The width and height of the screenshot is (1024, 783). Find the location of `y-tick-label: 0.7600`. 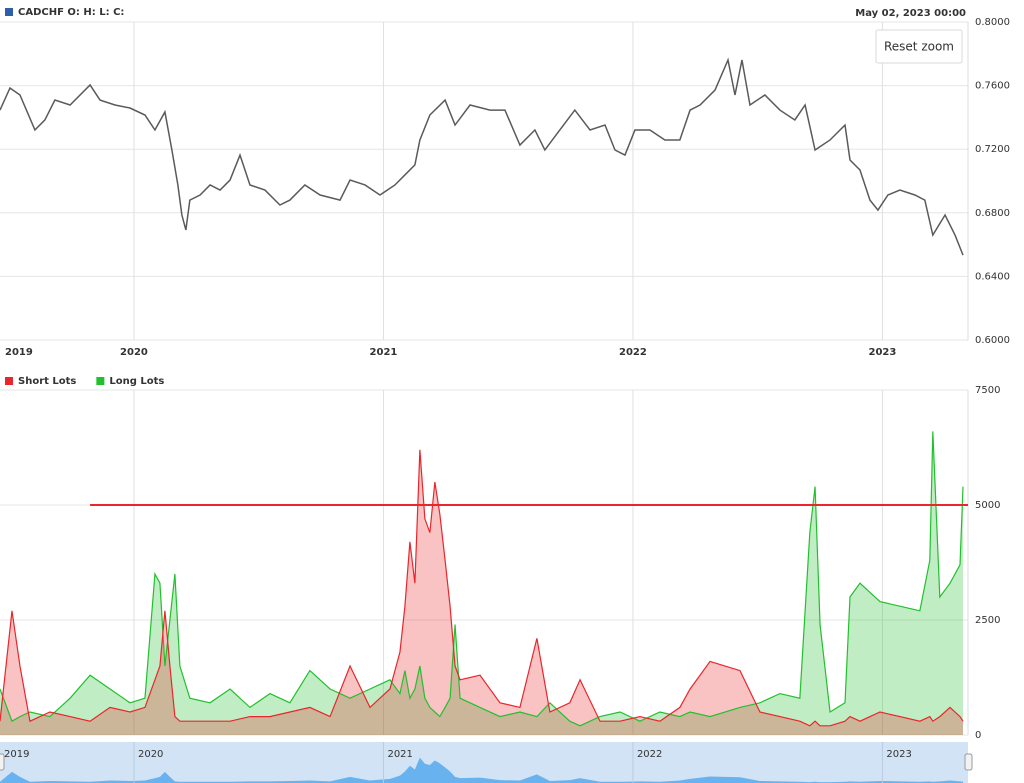

y-tick-label: 0.7600 is located at coordinates (992, 86).